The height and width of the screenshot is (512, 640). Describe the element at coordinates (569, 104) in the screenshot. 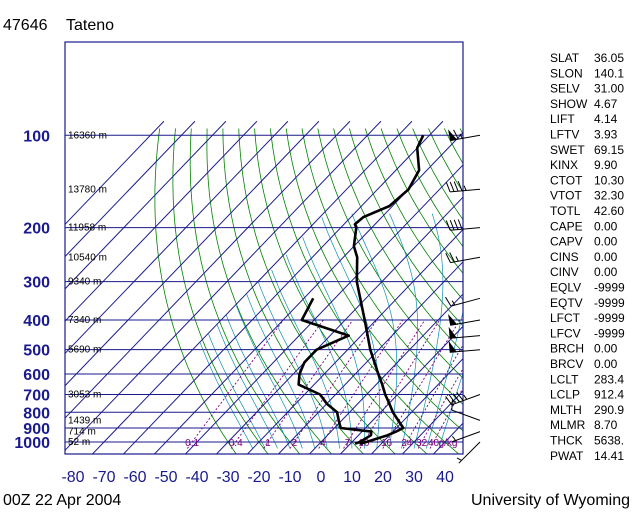

I see `index-name: SHOW` at that location.